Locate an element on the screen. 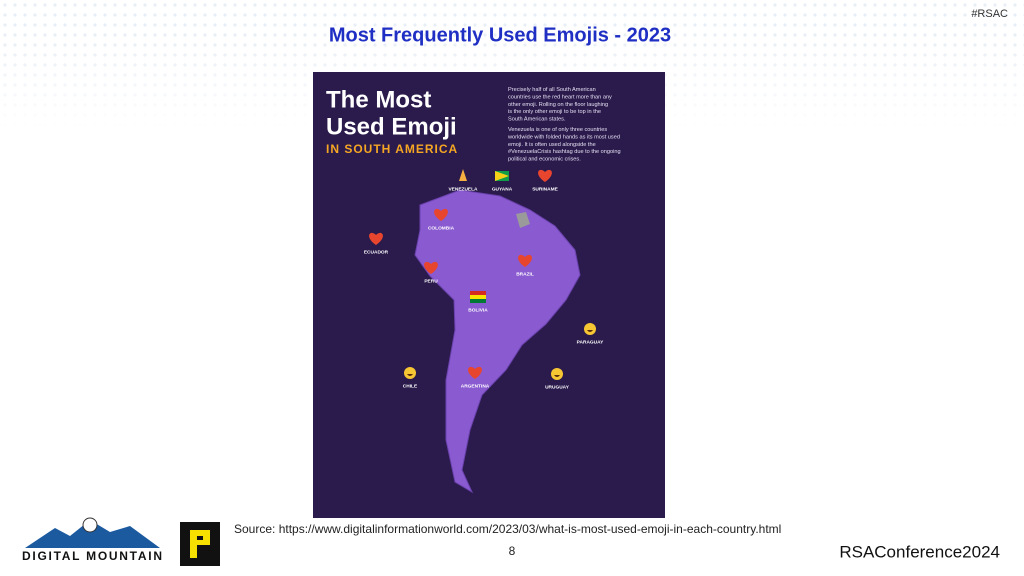 The width and height of the screenshot is (1024, 576). mountain-icon is located at coordinates (92, 534).